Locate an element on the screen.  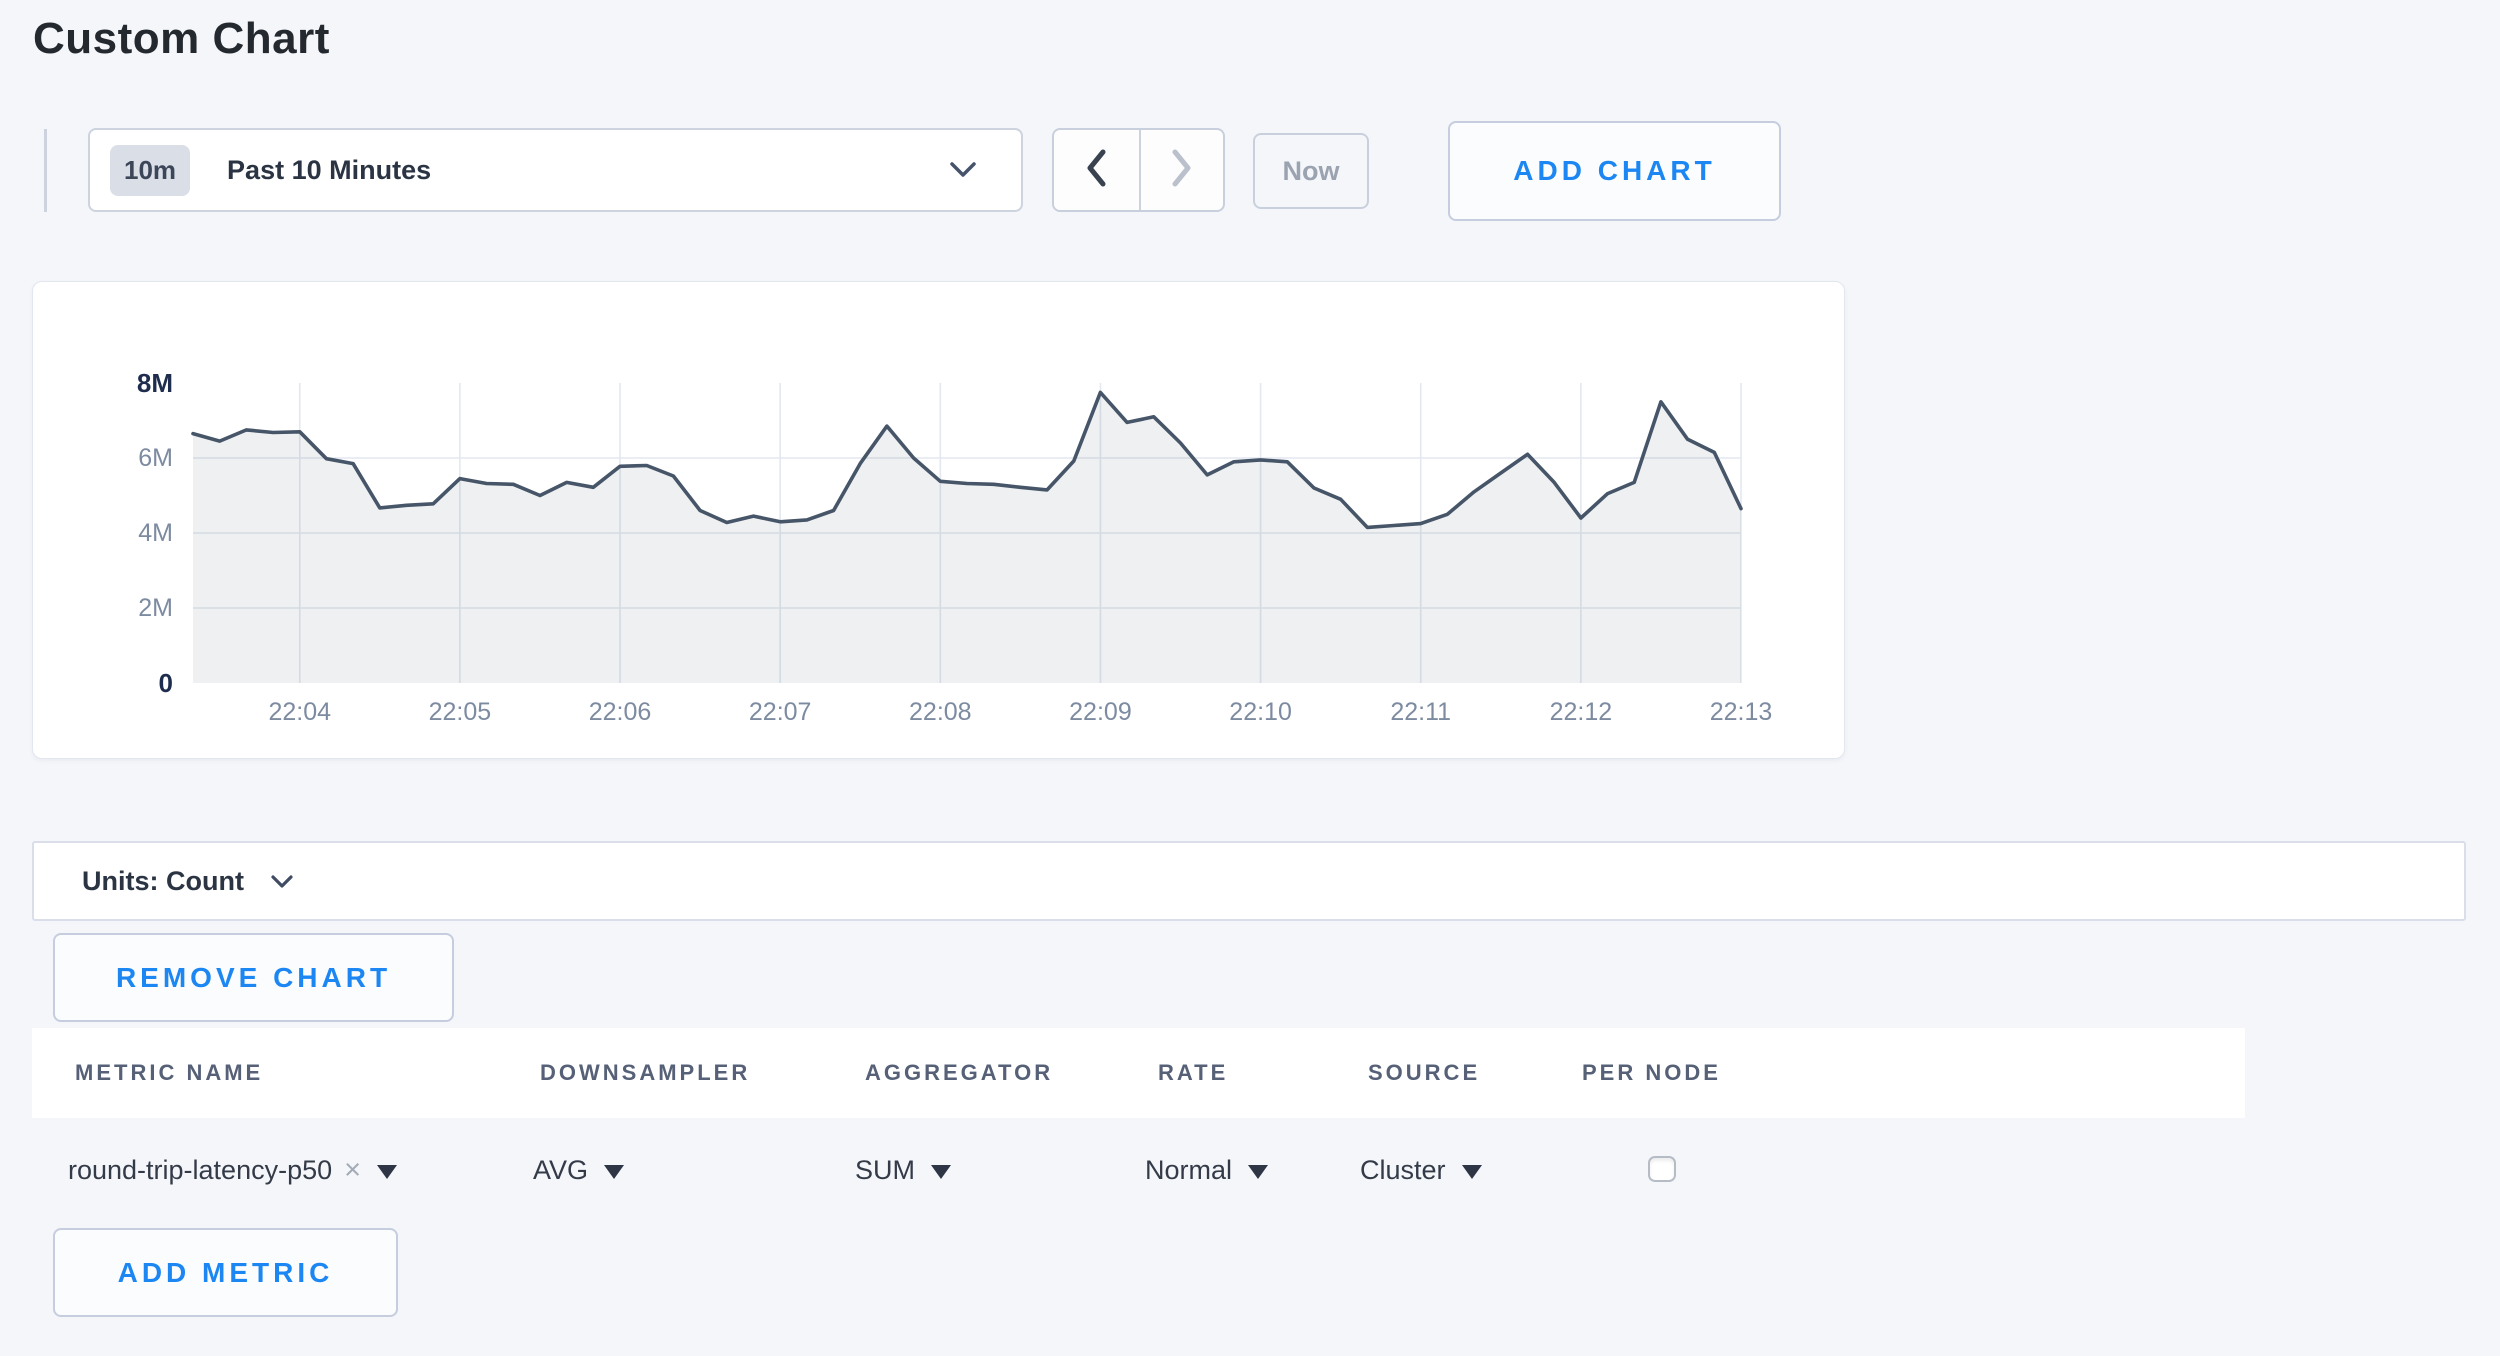
time-step-button-group is located at coordinates (1138, 170).